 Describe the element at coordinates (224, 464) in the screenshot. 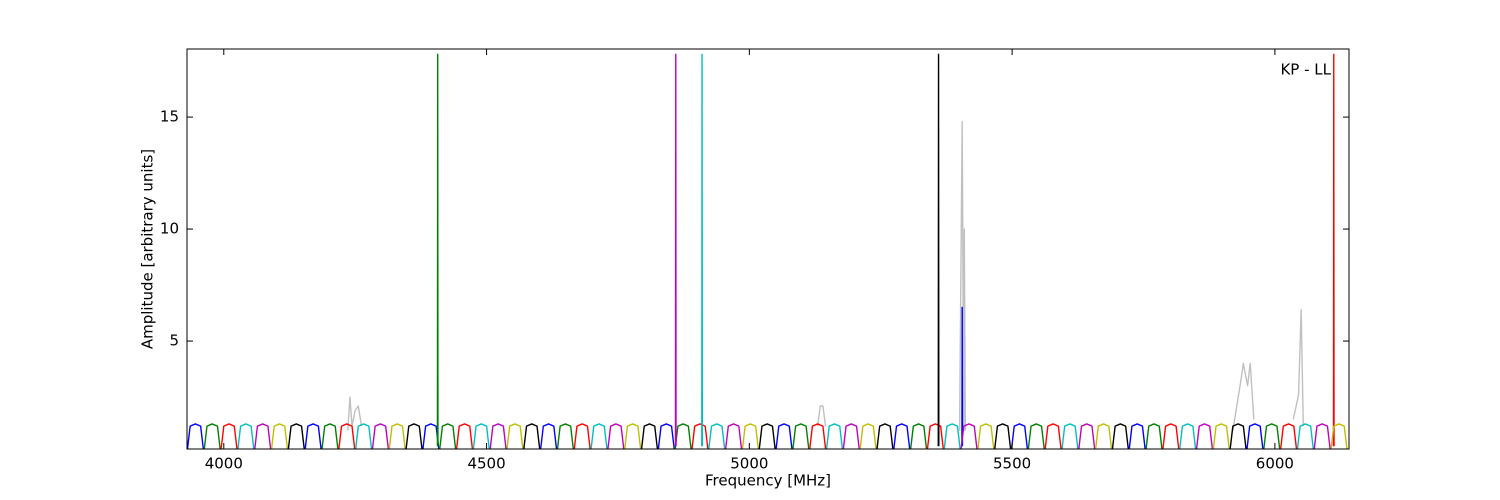

I see `x-tick-label: 4000` at that location.